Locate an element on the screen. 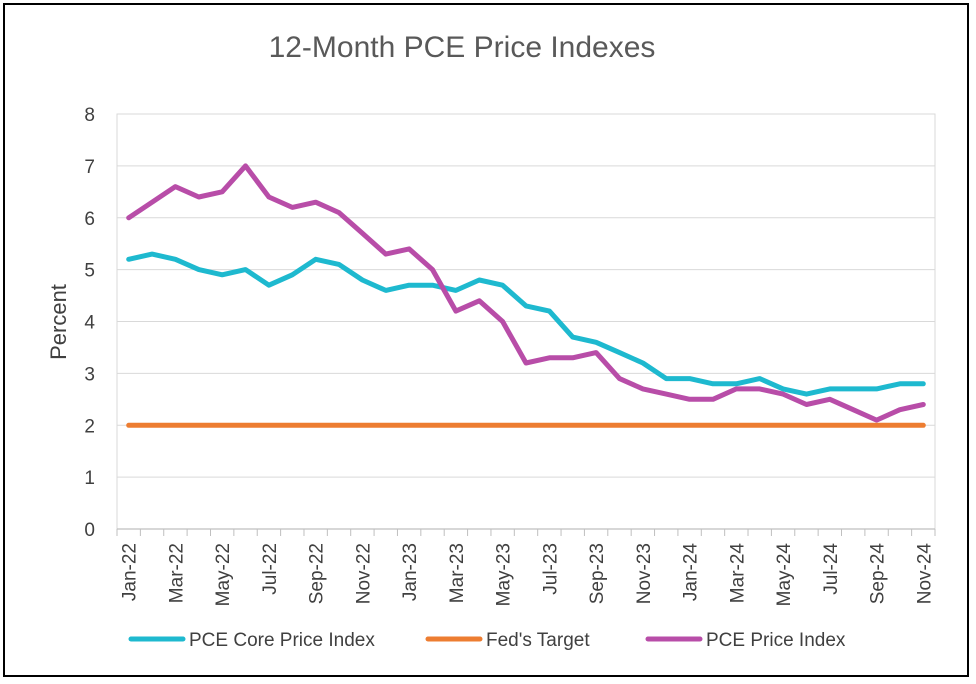 Image resolution: width=976 pixels, height=684 pixels. x-tick-label: May-24 is located at coordinates (784, 575).